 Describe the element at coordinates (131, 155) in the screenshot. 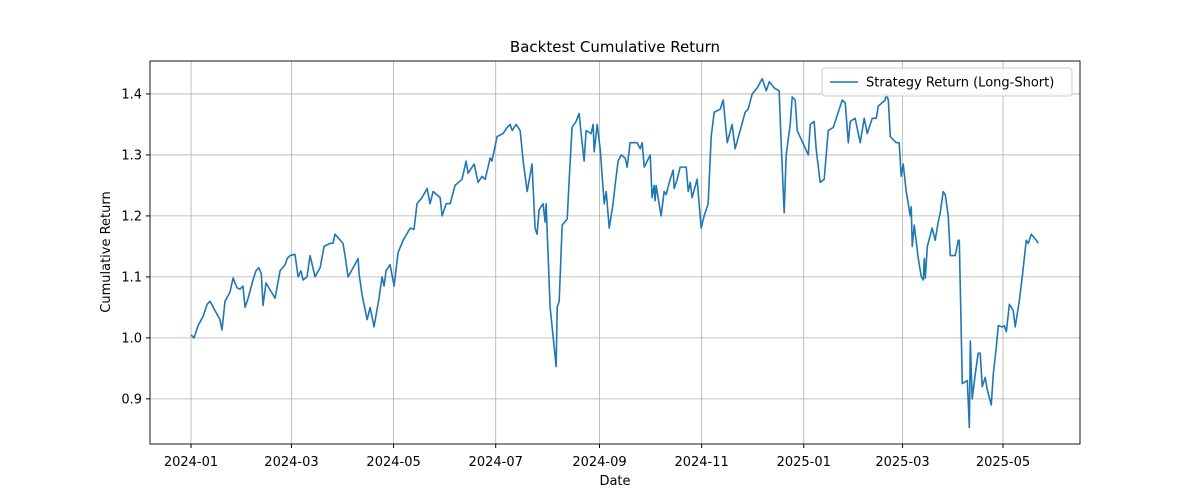

I see `y-tick-label: 1.3` at that location.